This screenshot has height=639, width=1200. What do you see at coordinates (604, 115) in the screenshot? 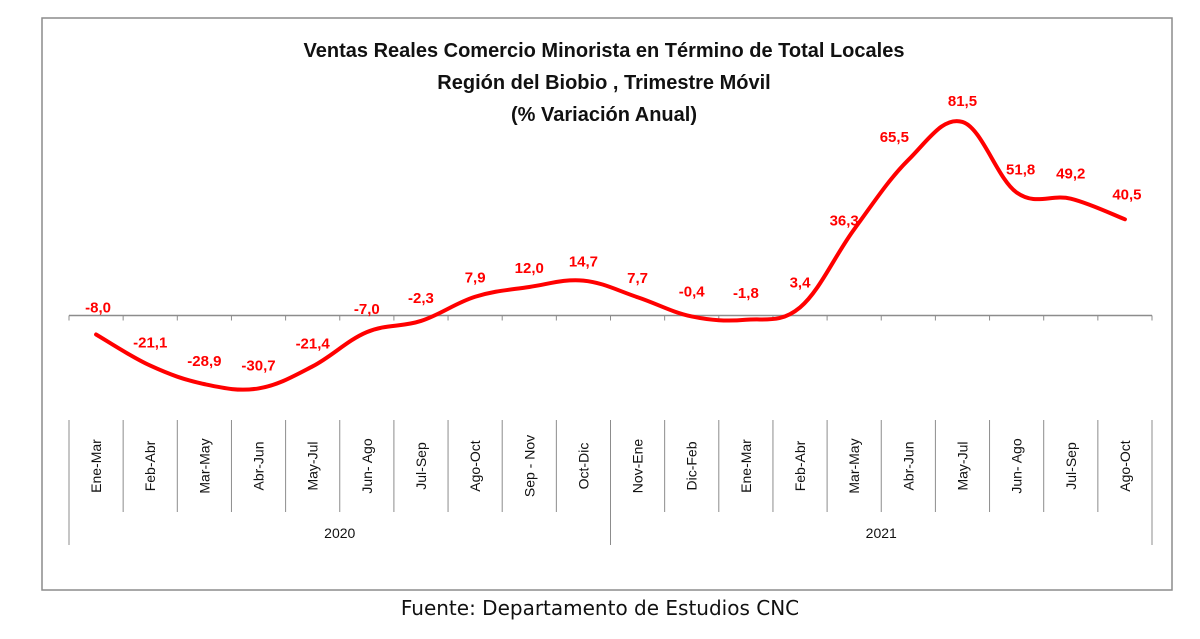
I see `chart-title-line-3: (% Variación Anual)` at bounding box center [604, 115].